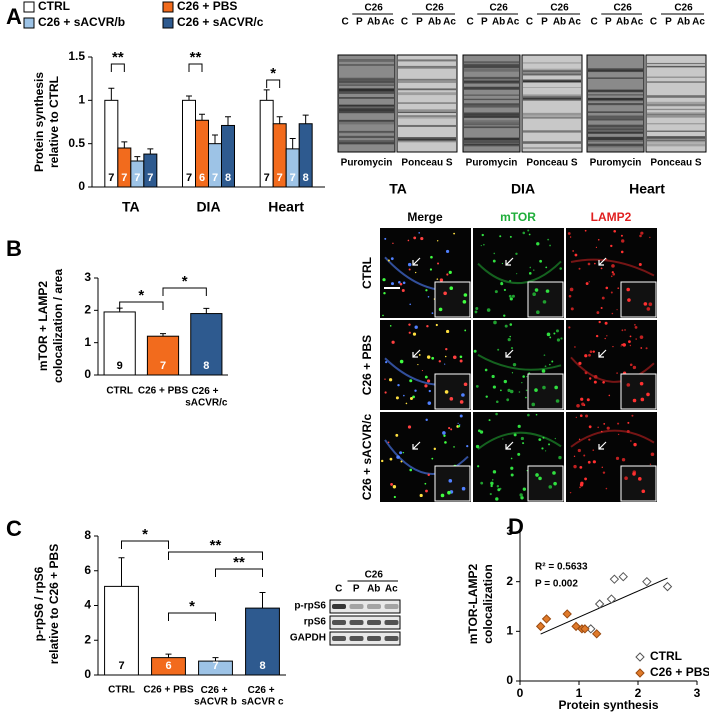  Describe the element at coordinates (638, 299) in the screenshot. I see `inset` at that location.